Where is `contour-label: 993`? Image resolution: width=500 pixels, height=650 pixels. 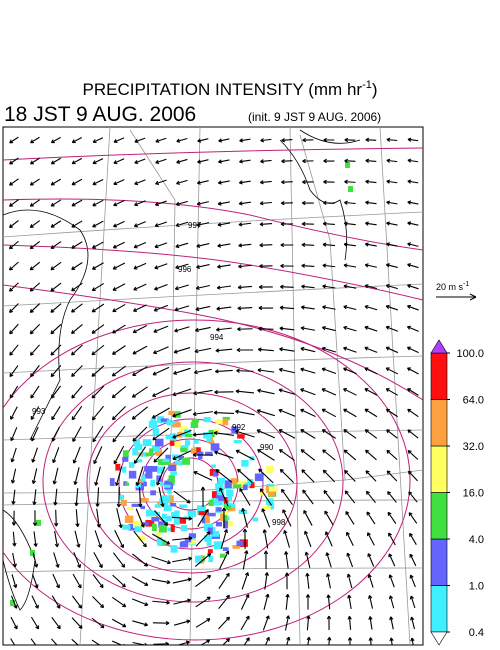 contour-label: 993 is located at coordinates (39, 411).